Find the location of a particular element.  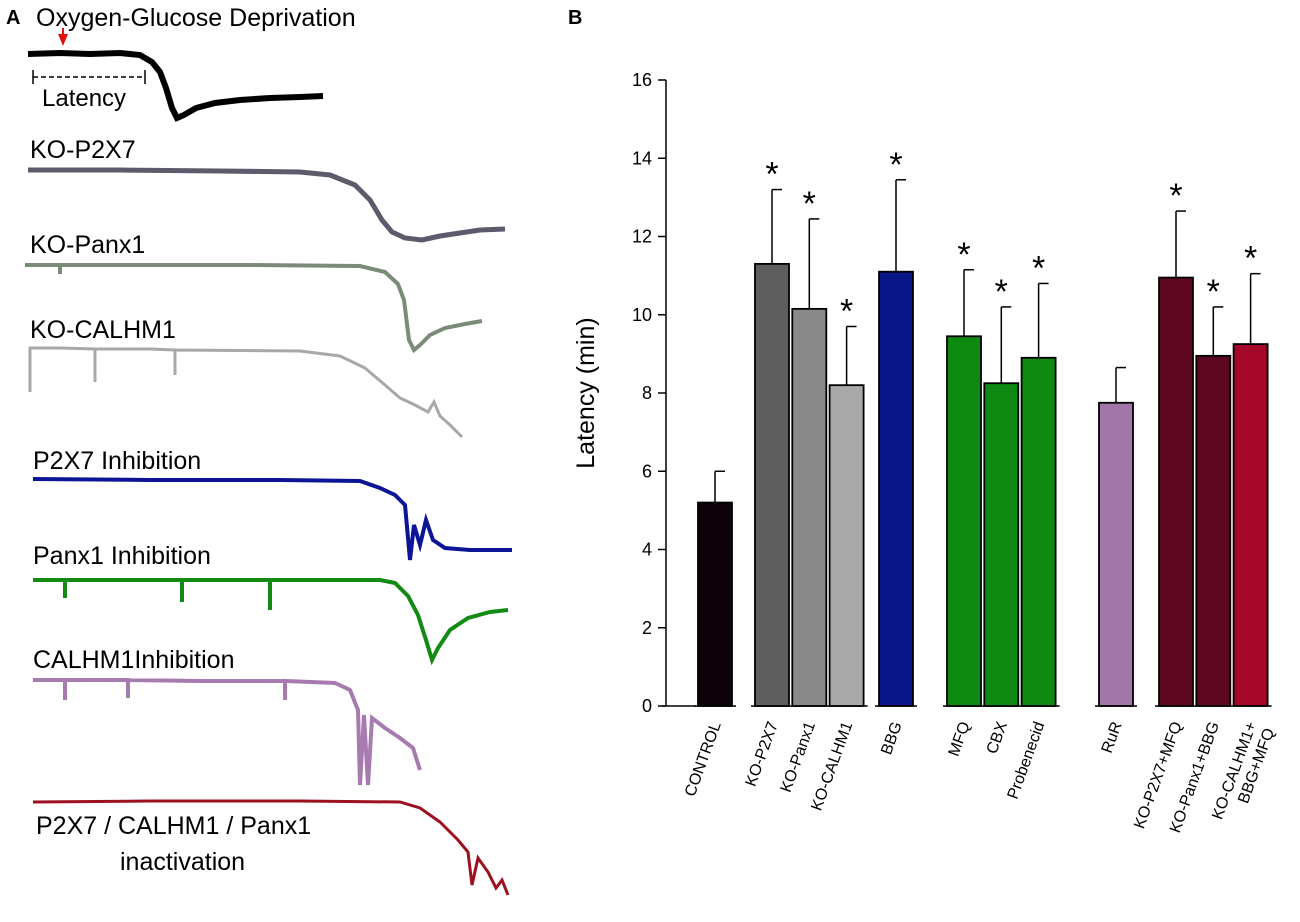

trace-label-ko-p2x7: KO-P2X7 is located at coordinates (83, 150).